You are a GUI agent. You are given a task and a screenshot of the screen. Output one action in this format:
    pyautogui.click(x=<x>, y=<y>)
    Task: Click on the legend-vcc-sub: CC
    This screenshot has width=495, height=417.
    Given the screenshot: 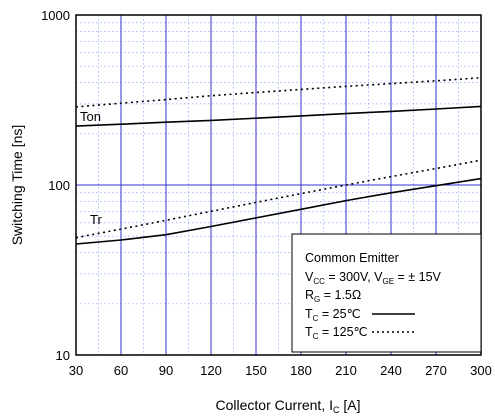 What is the action you would take?
    pyautogui.click(x=319, y=281)
    